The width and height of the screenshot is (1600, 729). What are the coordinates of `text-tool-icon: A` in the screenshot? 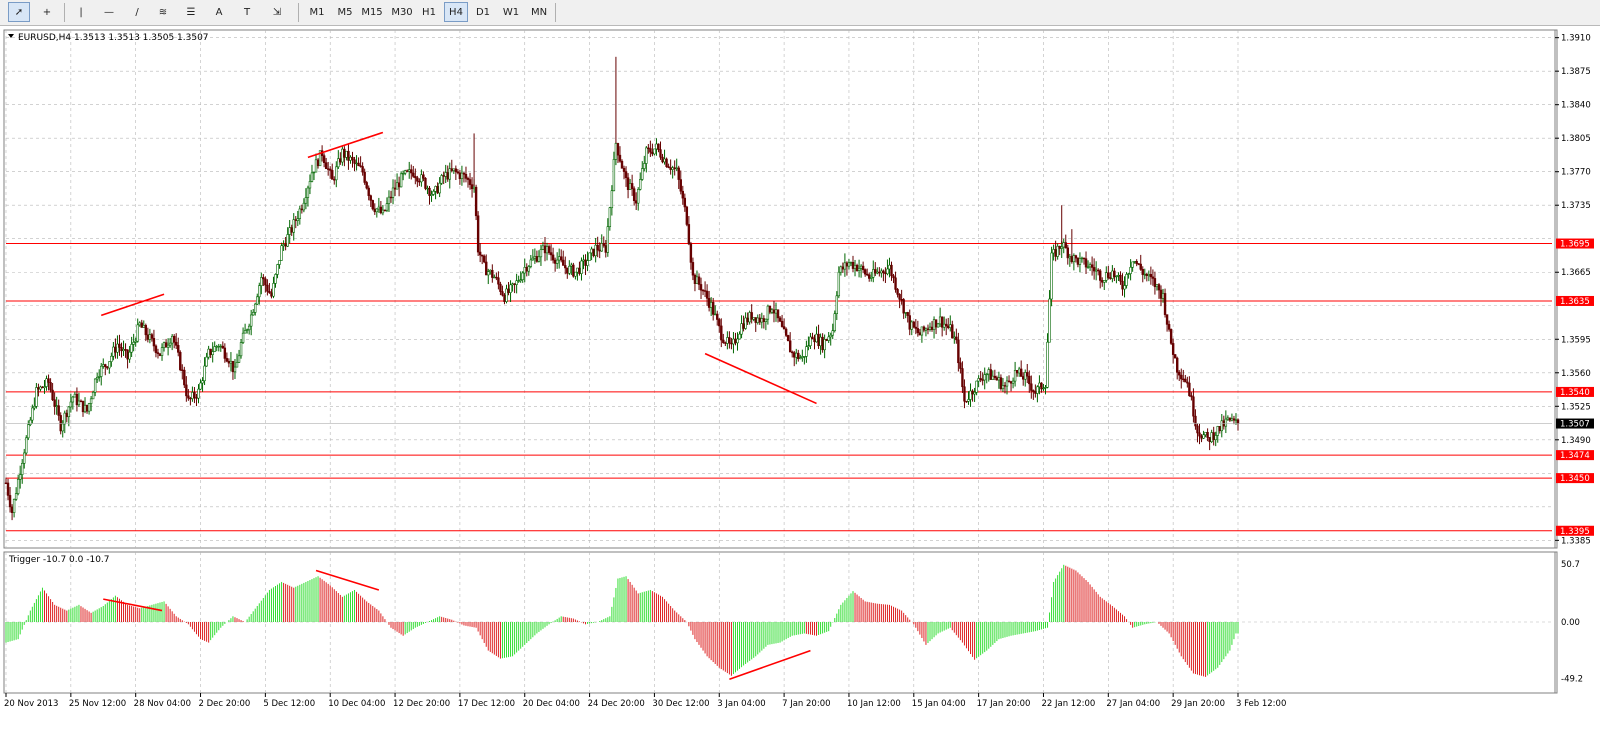 It's located at (219, 12).